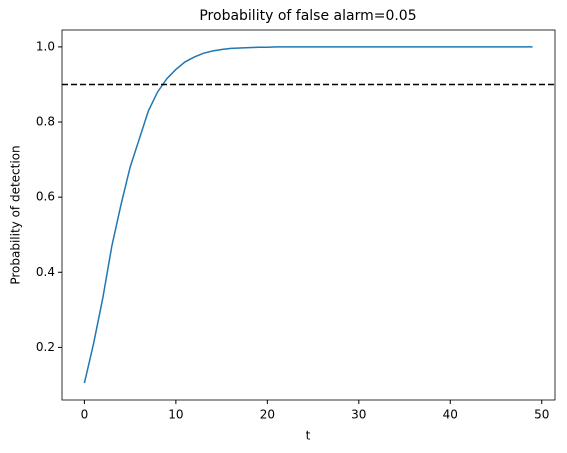 The height and width of the screenshot is (453, 567). What do you see at coordinates (45, 122) in the screenshot?
I see `y-tick-label: 0.8` at bounding box center [45, 122].